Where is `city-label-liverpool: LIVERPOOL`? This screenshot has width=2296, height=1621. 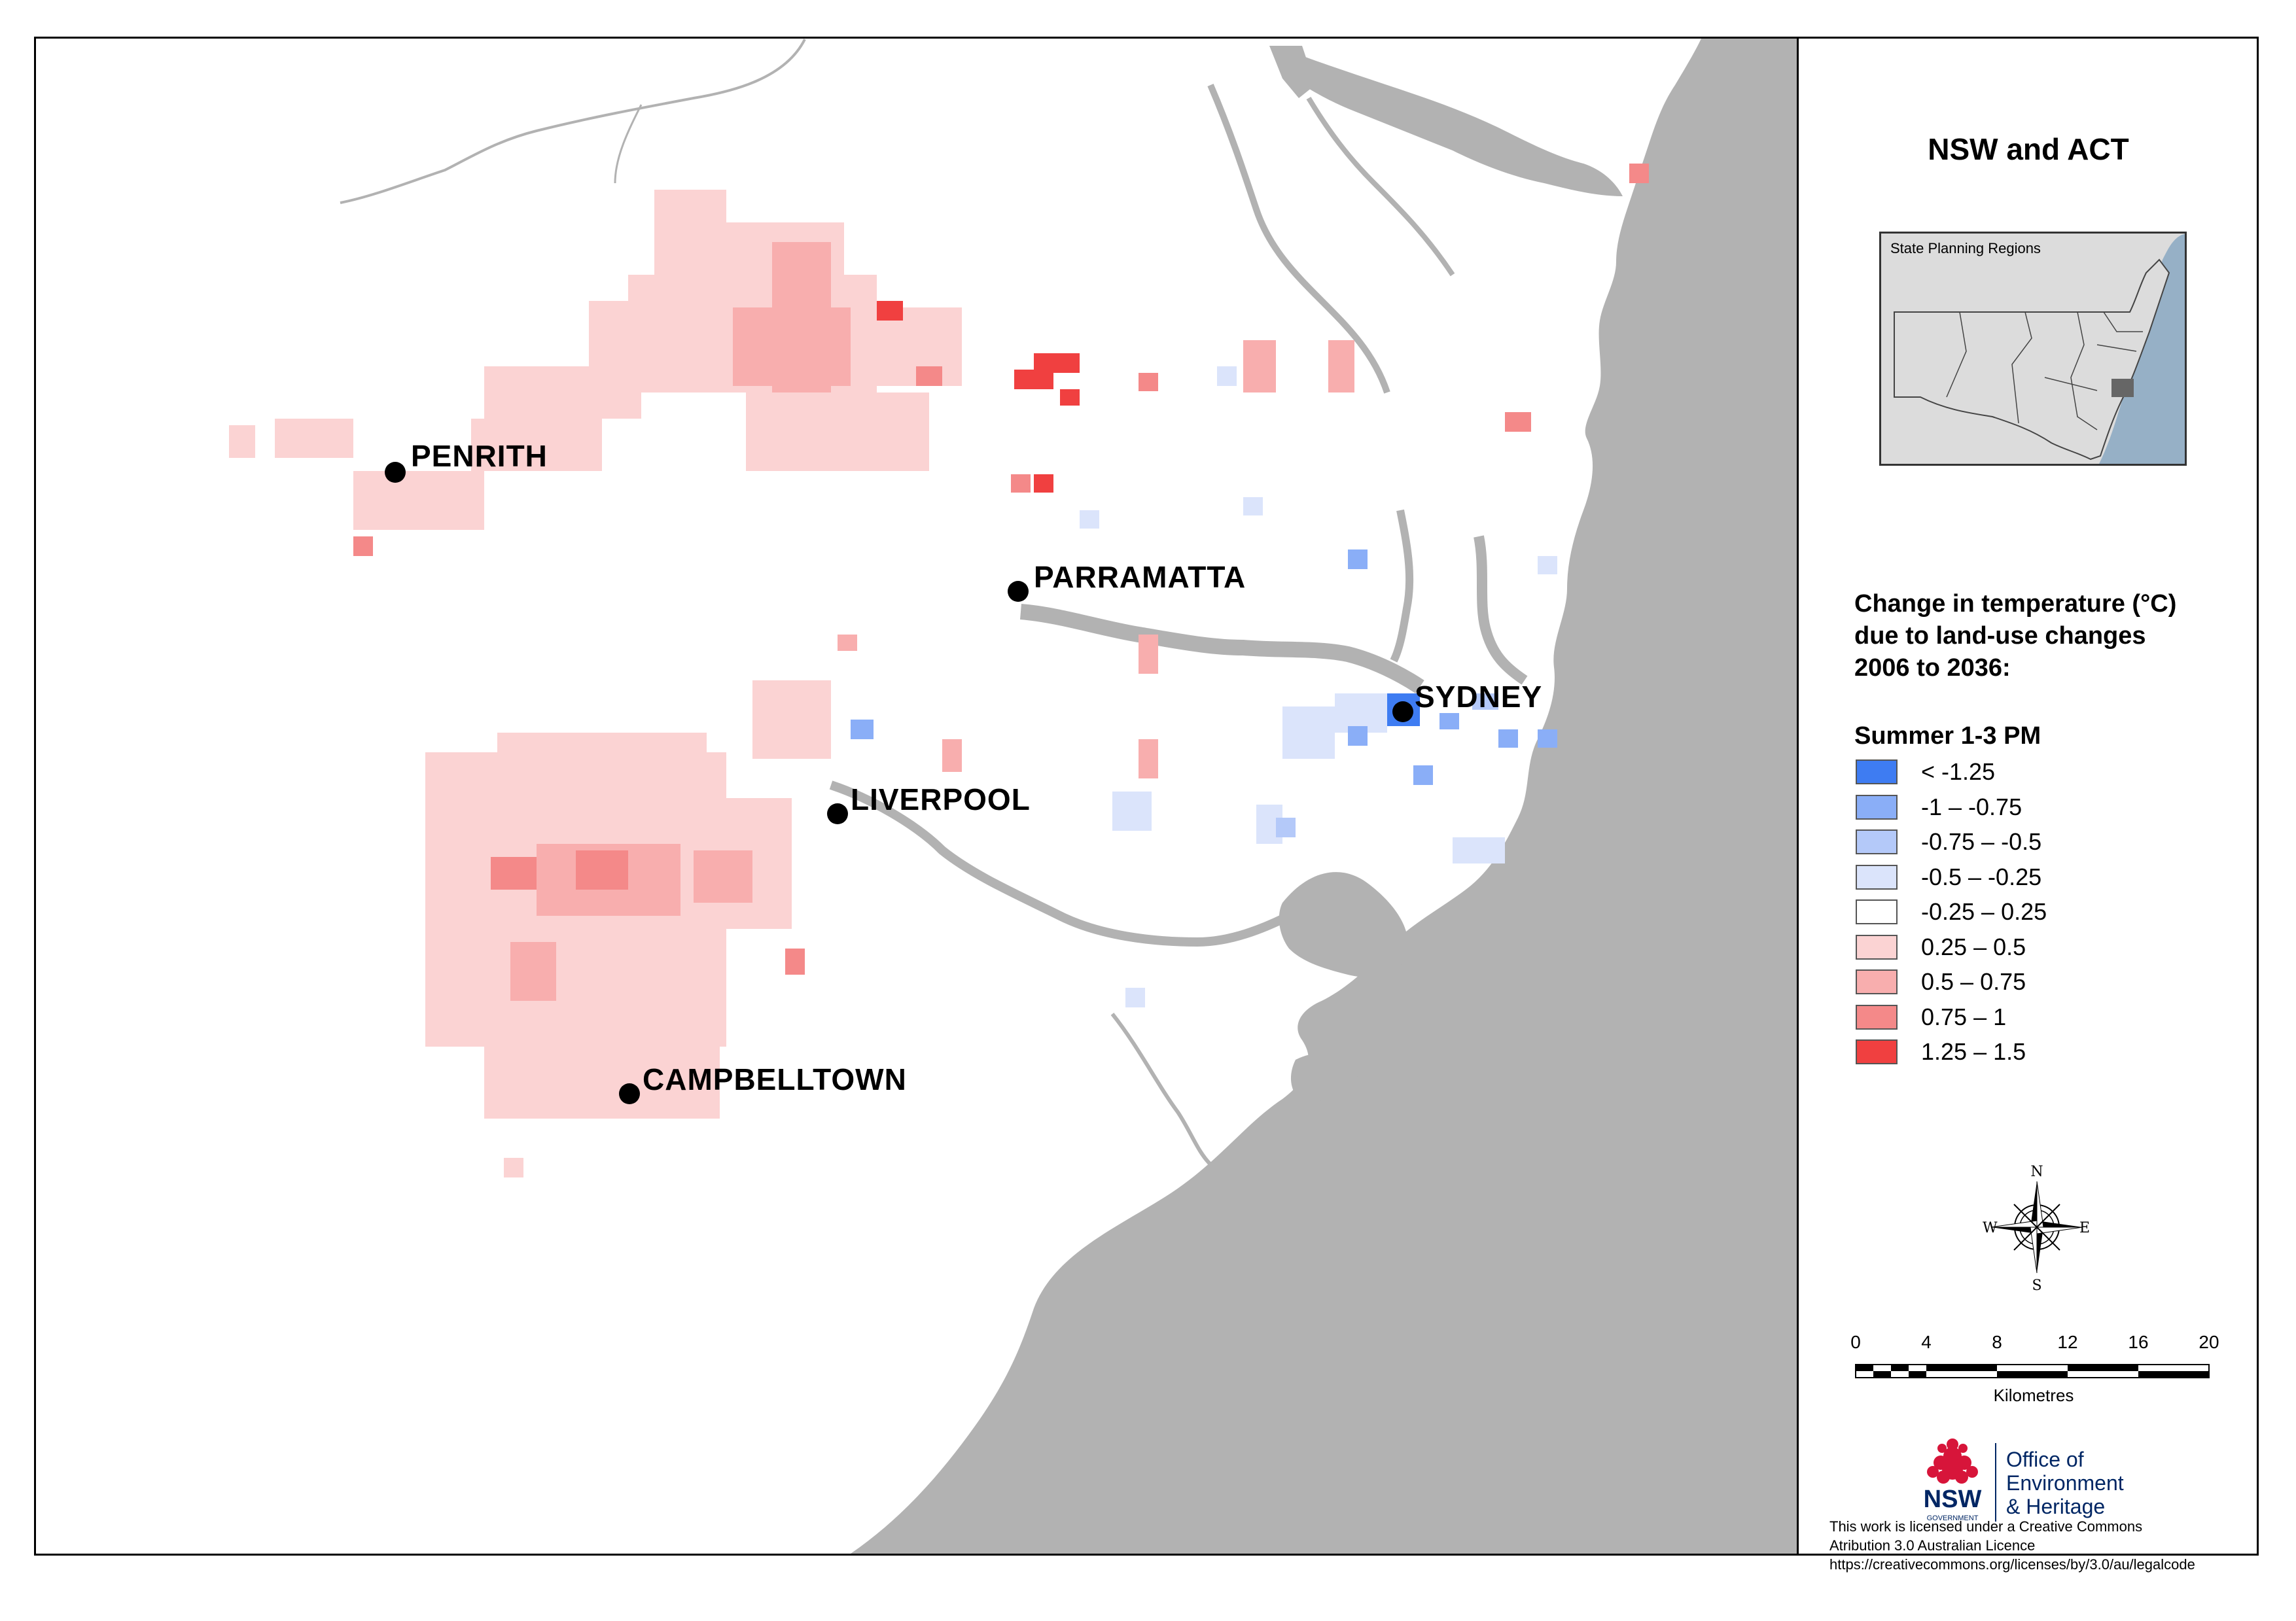
city-label-liverpool: LIVERPOOL is located at coordinates (941, 799).